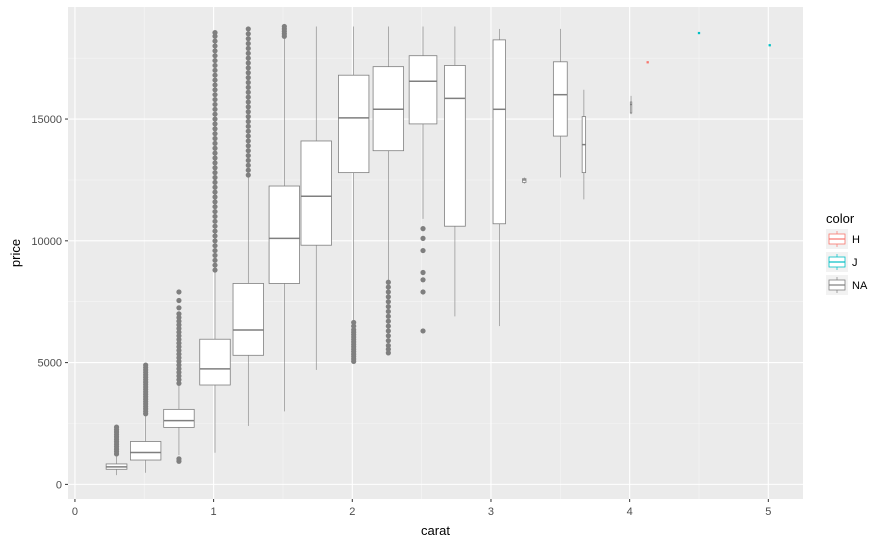  Describe the element at coordinates (856, 240) in the screenshot. I see `legend-label-H: H` at that location.